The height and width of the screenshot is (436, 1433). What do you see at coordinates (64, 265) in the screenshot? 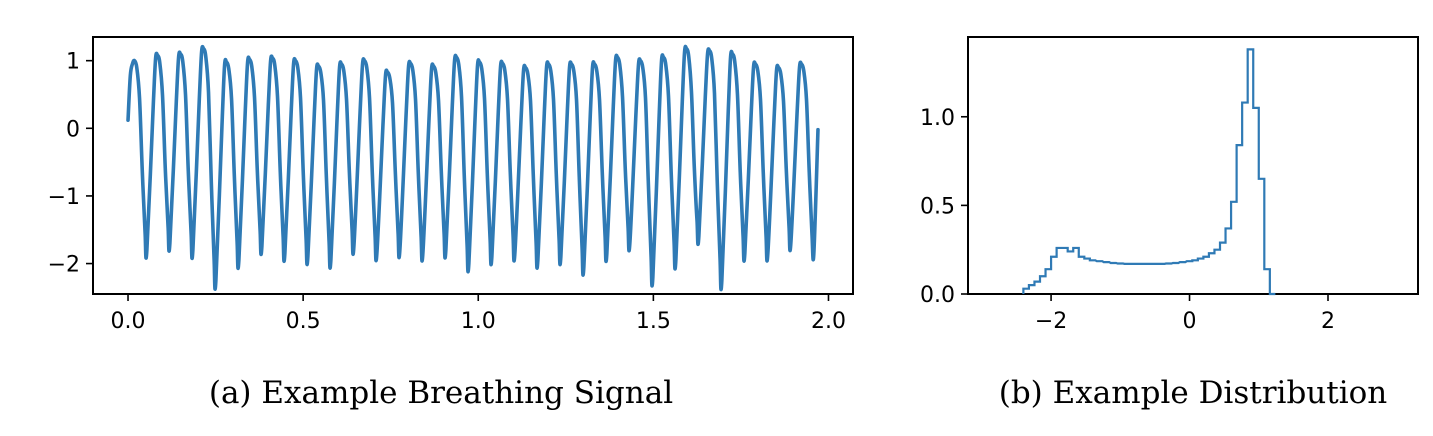
I see `a-ytick-label: −2` at bounding box center [64, 265].